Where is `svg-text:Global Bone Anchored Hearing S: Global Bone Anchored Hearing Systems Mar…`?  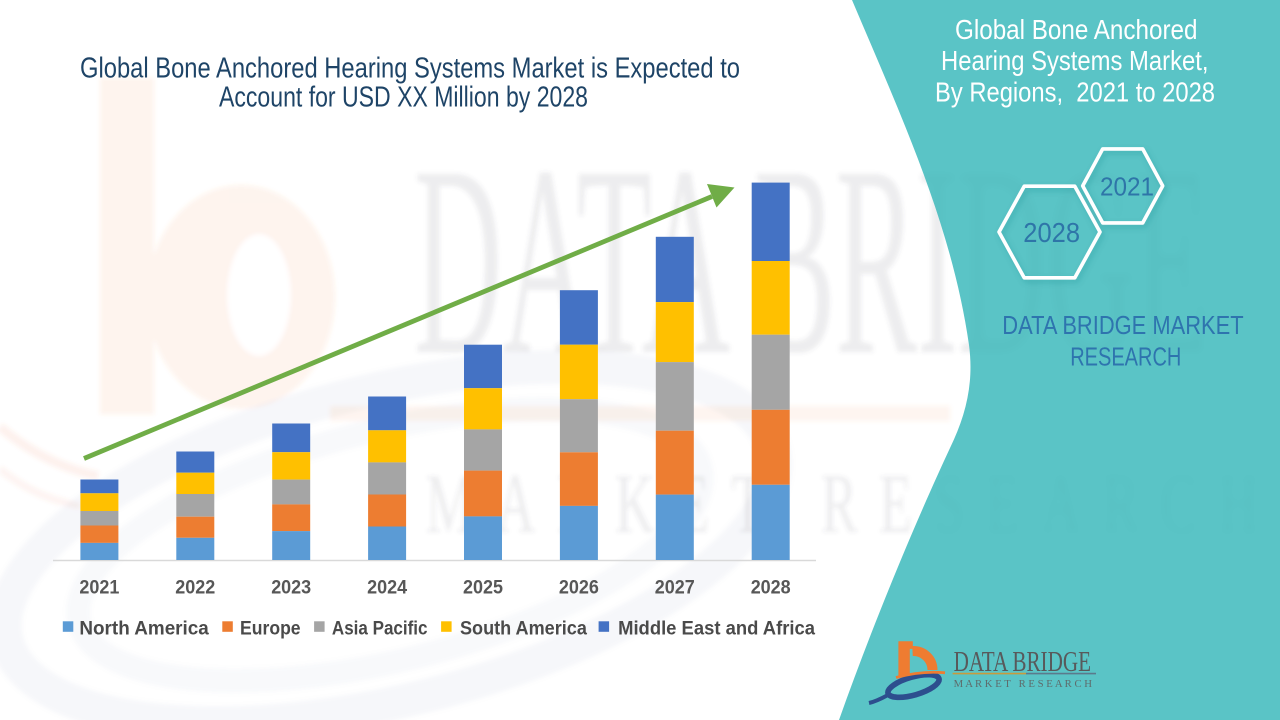 svg-text:Global Bone Anchored Hearing S: Global Bone Anchored Hearing Systems Mar… is located at coordinates (410, 69).